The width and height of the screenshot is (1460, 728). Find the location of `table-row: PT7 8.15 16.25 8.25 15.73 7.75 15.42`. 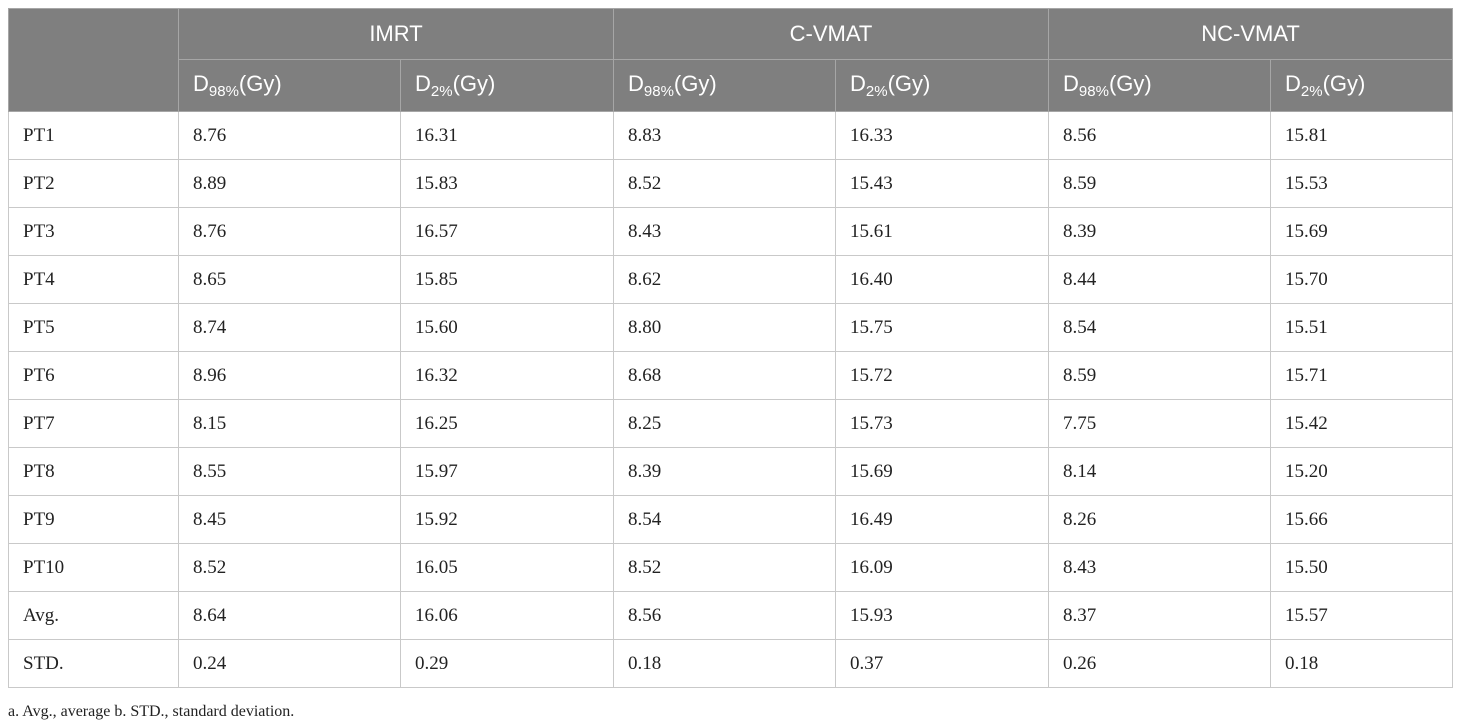

table-row: PT7 8.15 16.25 8.25 15.73 7.75 15.42 is located at coordinates (731, 423).